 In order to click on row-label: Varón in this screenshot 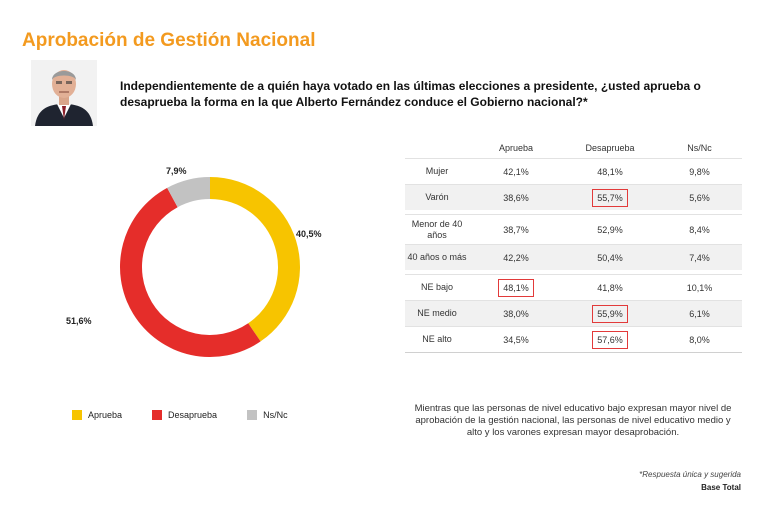, I will do `click(437, 197)`.